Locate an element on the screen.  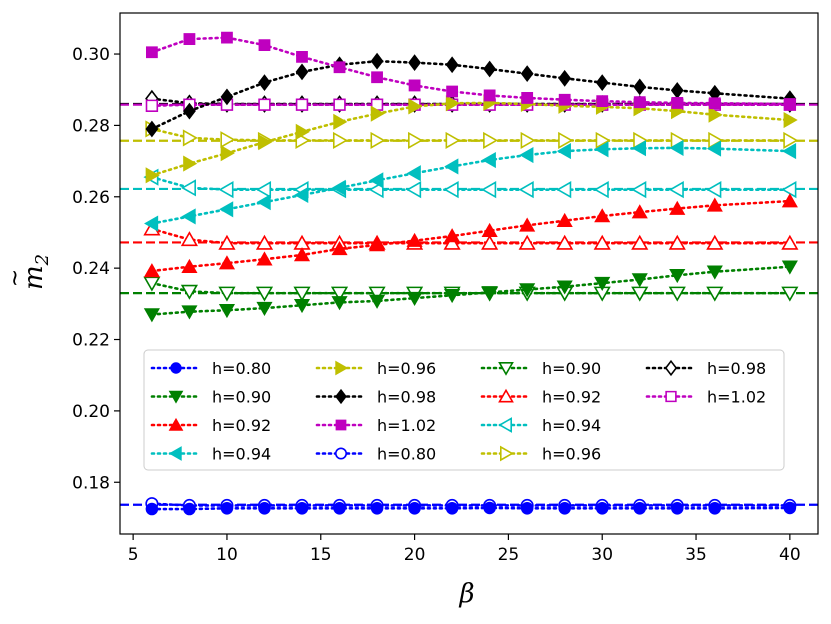
y-tick-label-5: 0.28 is located at coordinates (91, 126).